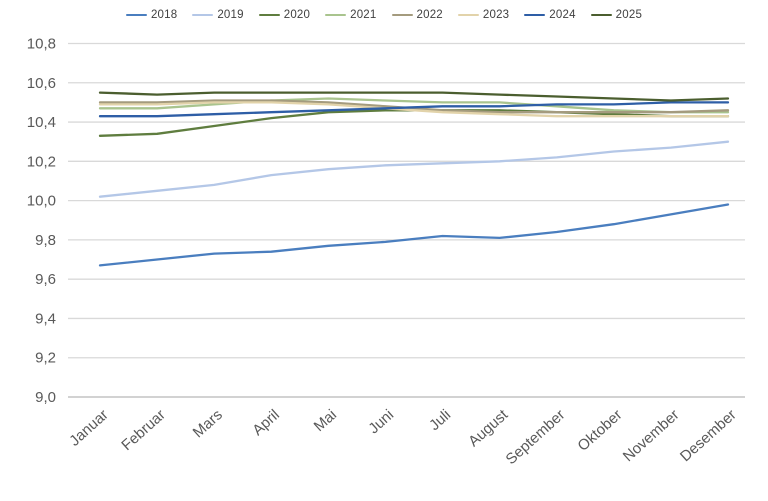 The image size is (768, 501). I want to click on legend-label: 2019, so click(230, 15).